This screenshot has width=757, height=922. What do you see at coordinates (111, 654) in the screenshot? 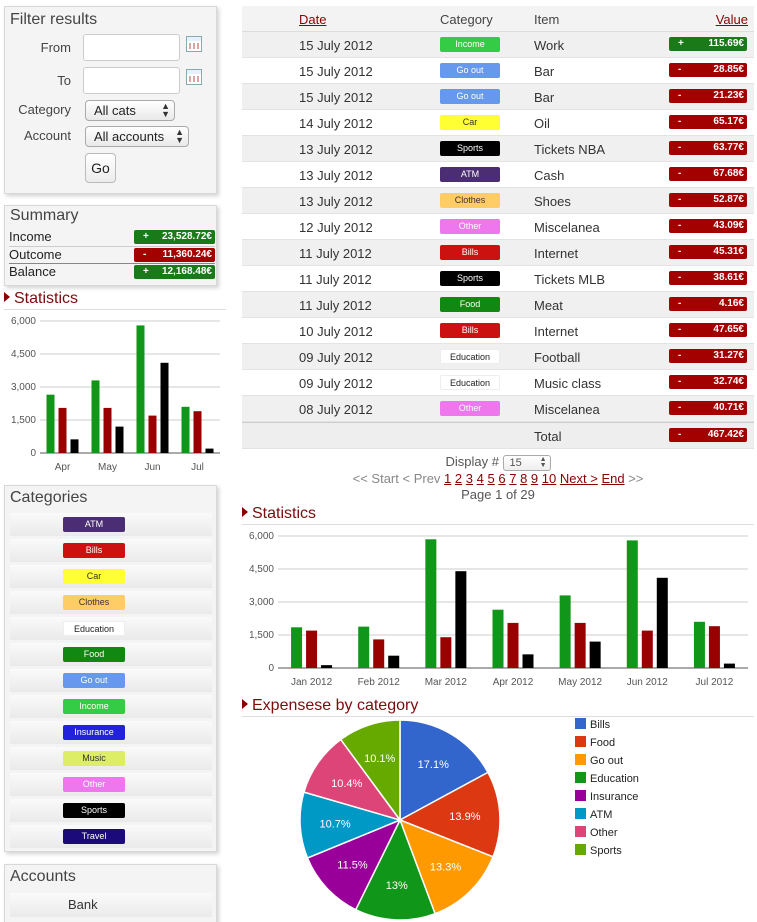
I see `category-item-food: Food` at bounding box center [111, 654].